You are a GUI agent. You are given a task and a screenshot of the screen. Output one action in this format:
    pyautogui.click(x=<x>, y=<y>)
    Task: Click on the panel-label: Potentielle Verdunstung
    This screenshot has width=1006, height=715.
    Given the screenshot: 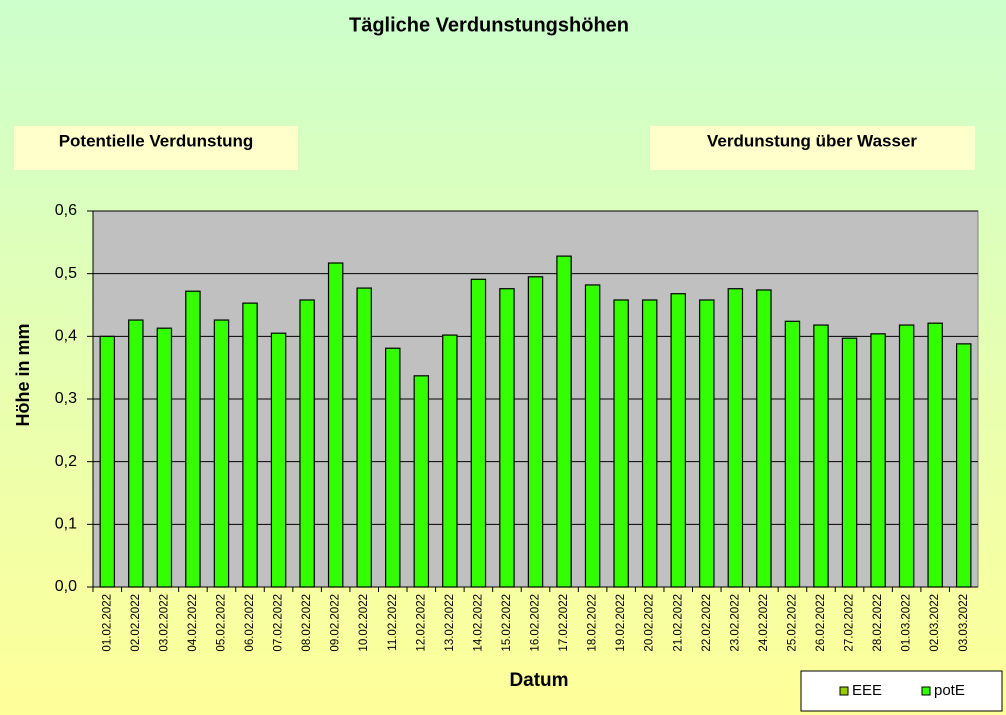 What is the action you would take?
    pyautogui.click(x=156, y=140)
    